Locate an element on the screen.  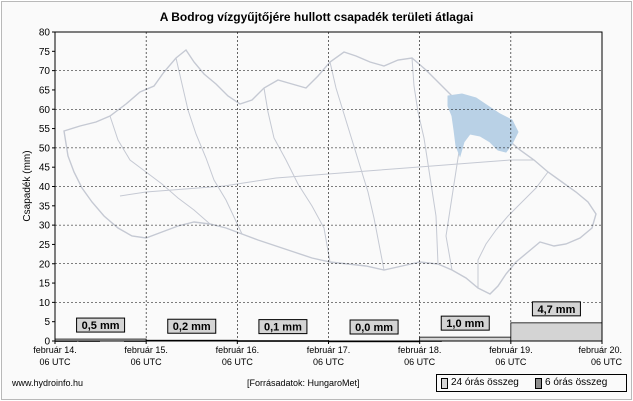
y-tick-label: 70 is located at coordinates (45, 71).